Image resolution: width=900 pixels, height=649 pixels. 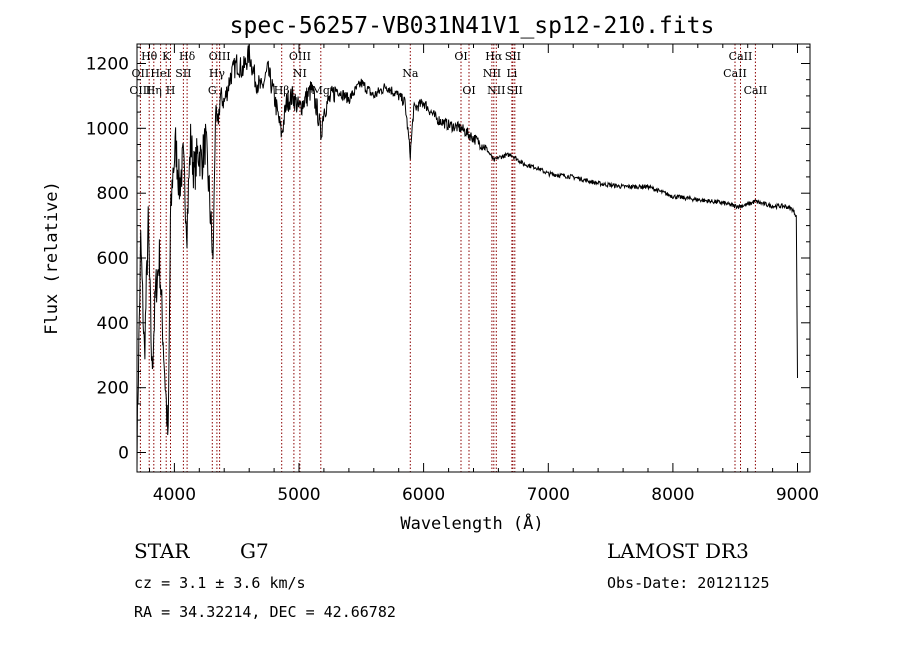 I want to click on line-label: NI, so click(x=300, y=73).